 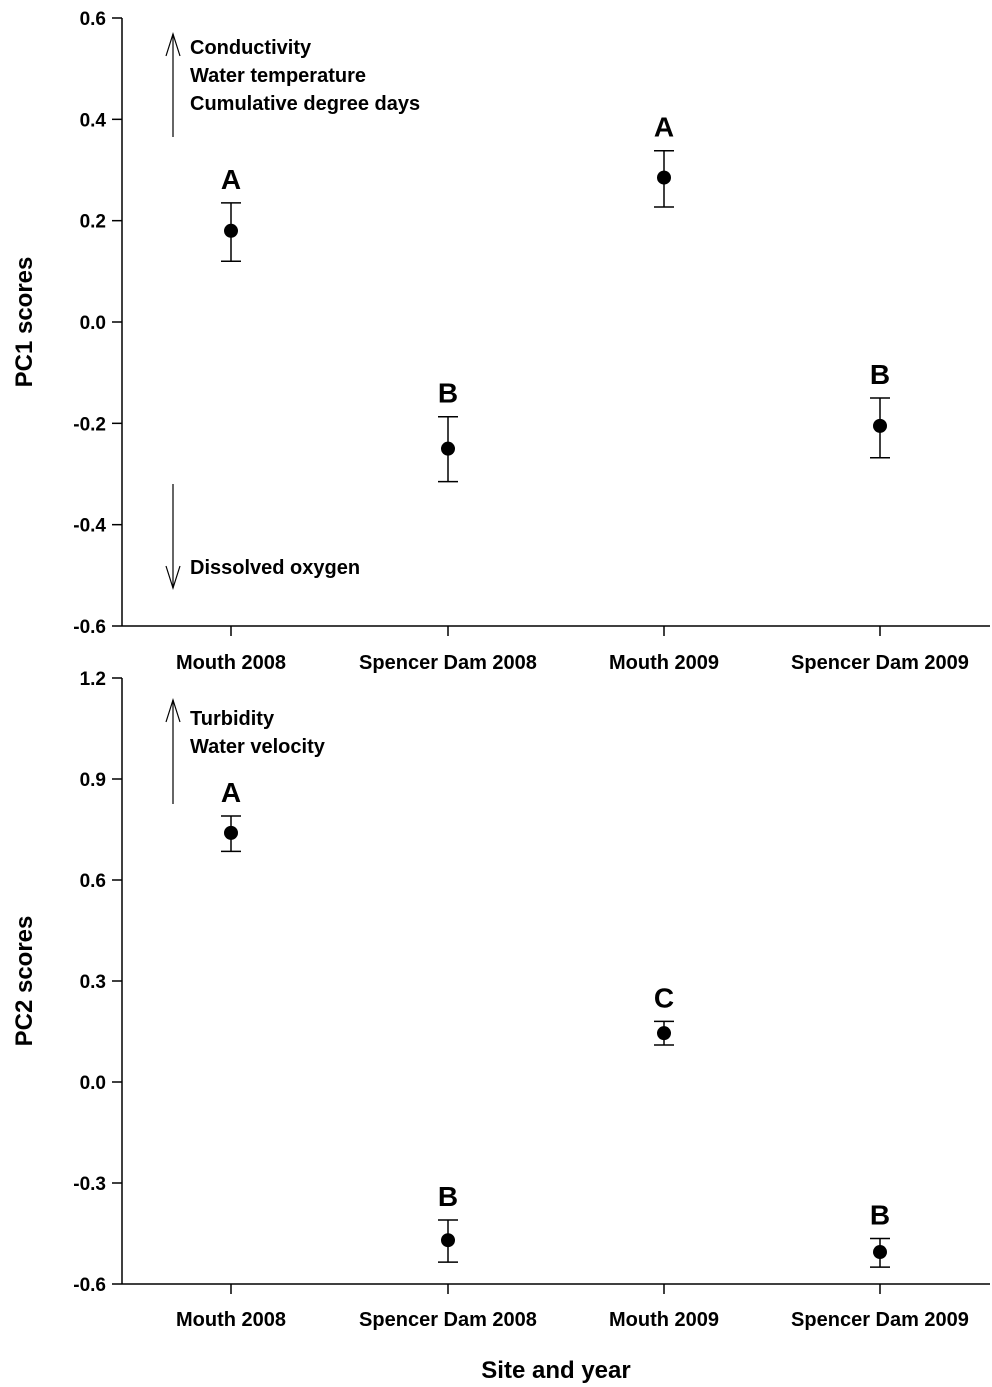 I want to click on annotation-up: Water velocity, so click(x=258, y=747).